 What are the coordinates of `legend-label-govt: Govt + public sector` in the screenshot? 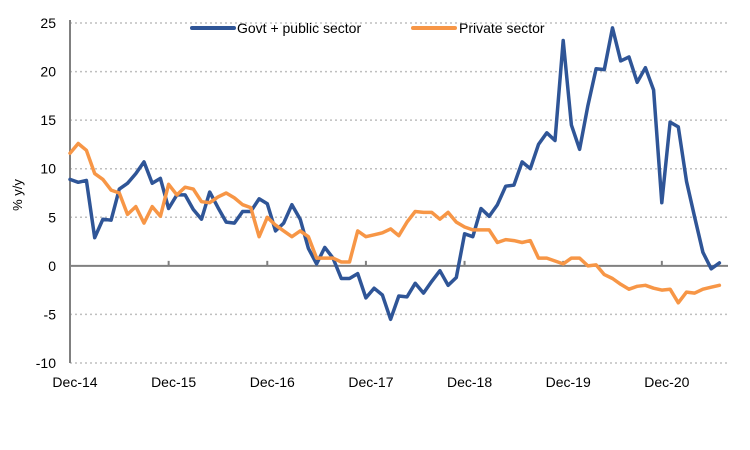 It's located at (299, 28).